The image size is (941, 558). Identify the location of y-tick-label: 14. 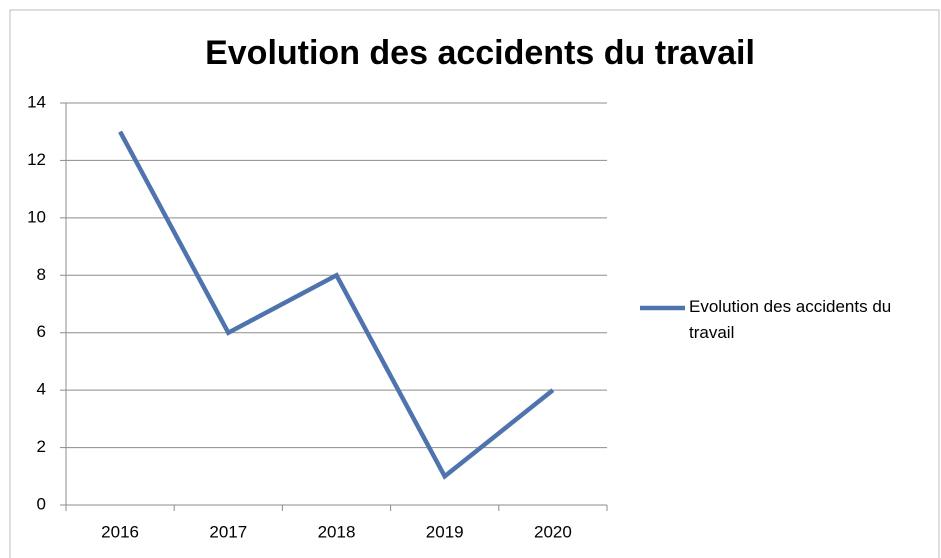
(36, 101).